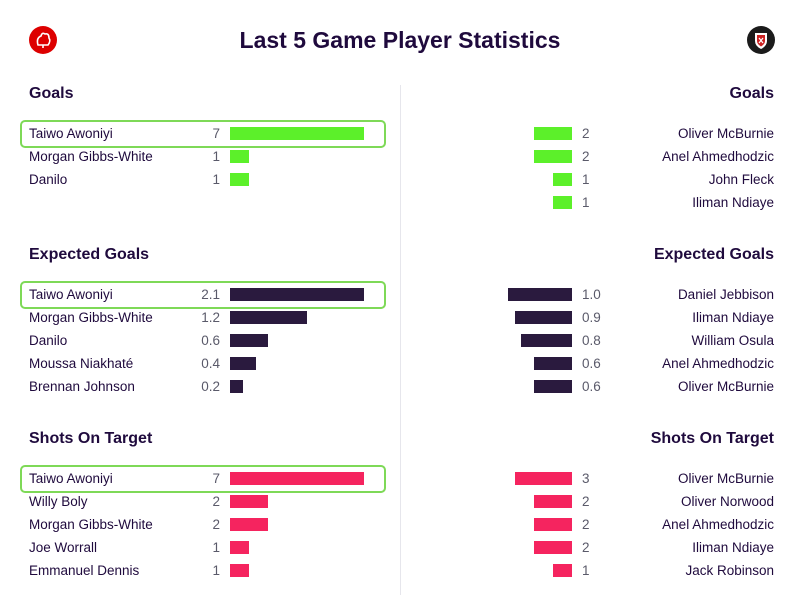 This screenshot has height=603, width=800. What do you see at coordinates (761, 40) in the screenshot?
I see `sheffield-united-crest-icon` at bounding box center [761, 40].